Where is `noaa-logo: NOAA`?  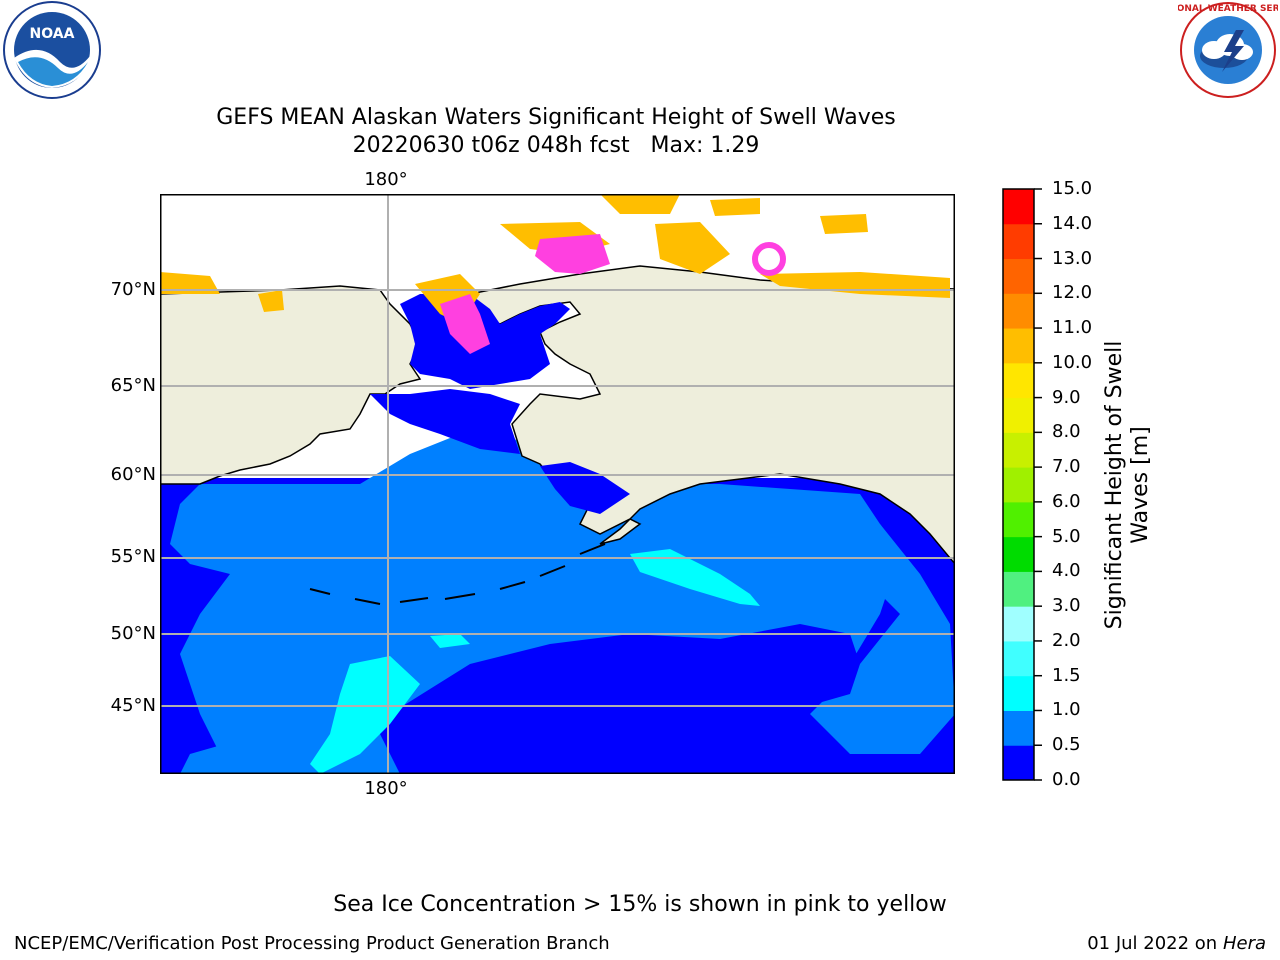 noaa-logo: NOAA is located at coordinates (52, 50).